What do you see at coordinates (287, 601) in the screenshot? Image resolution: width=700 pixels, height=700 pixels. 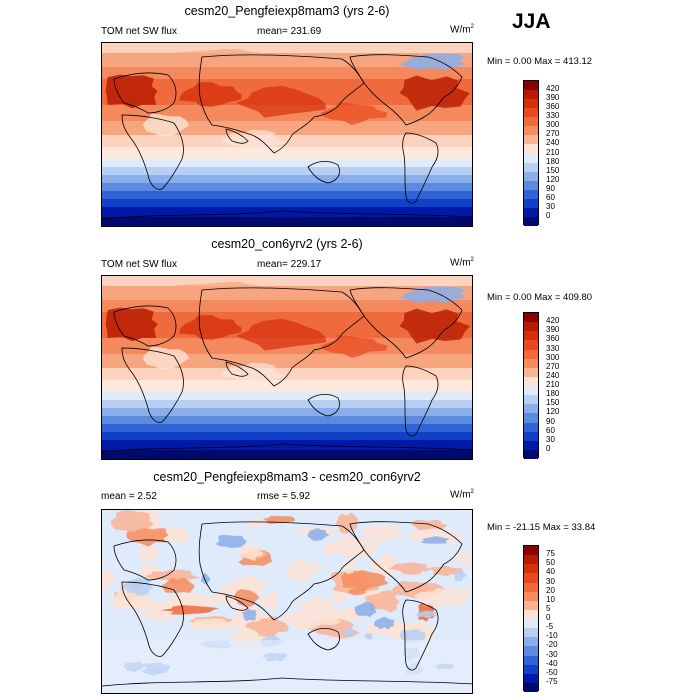 I see `panel-3-map` at bounding box center [287, 601].